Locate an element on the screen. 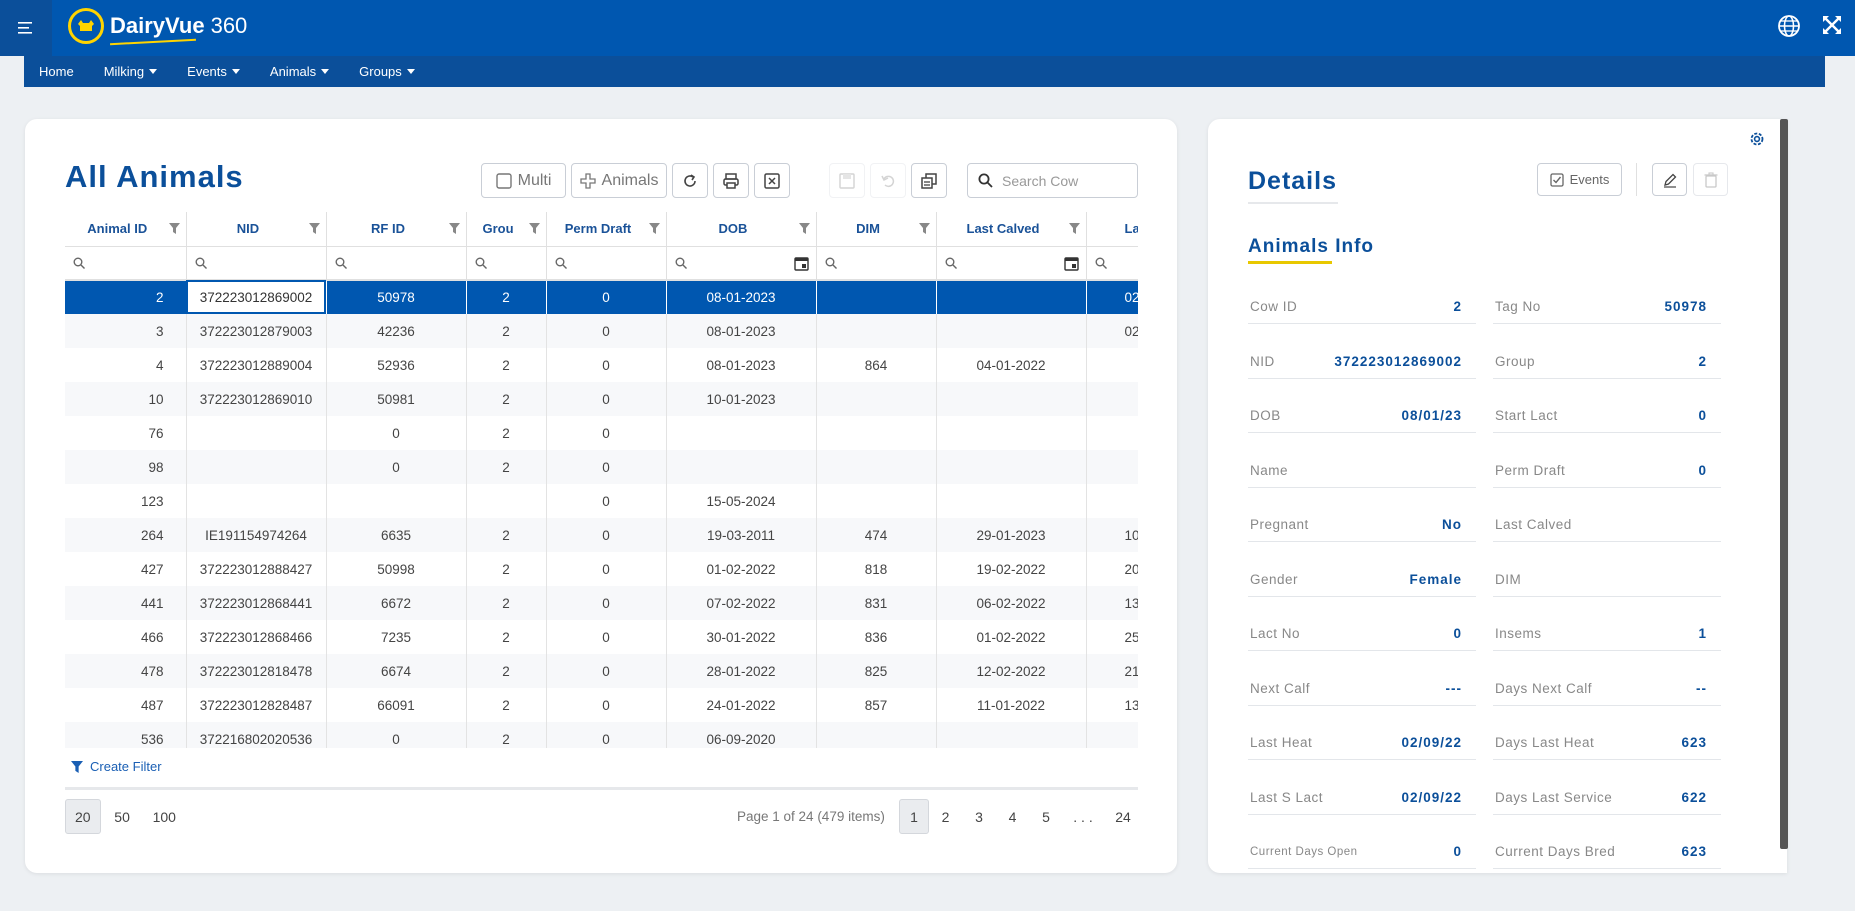 The width and height of the screenshot is (1855, 911). cell-dob: 15-05-2024 is located at coordinates (741, 501).